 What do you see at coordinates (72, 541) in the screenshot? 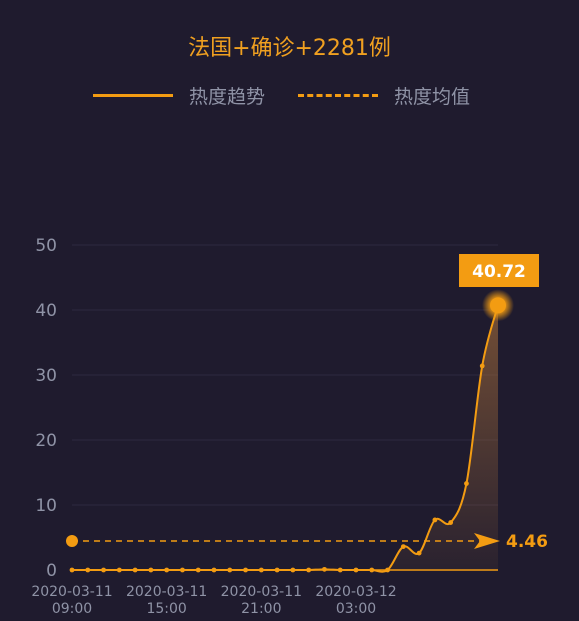
I see `mean-start-marker` at bounding box center [72, 541].